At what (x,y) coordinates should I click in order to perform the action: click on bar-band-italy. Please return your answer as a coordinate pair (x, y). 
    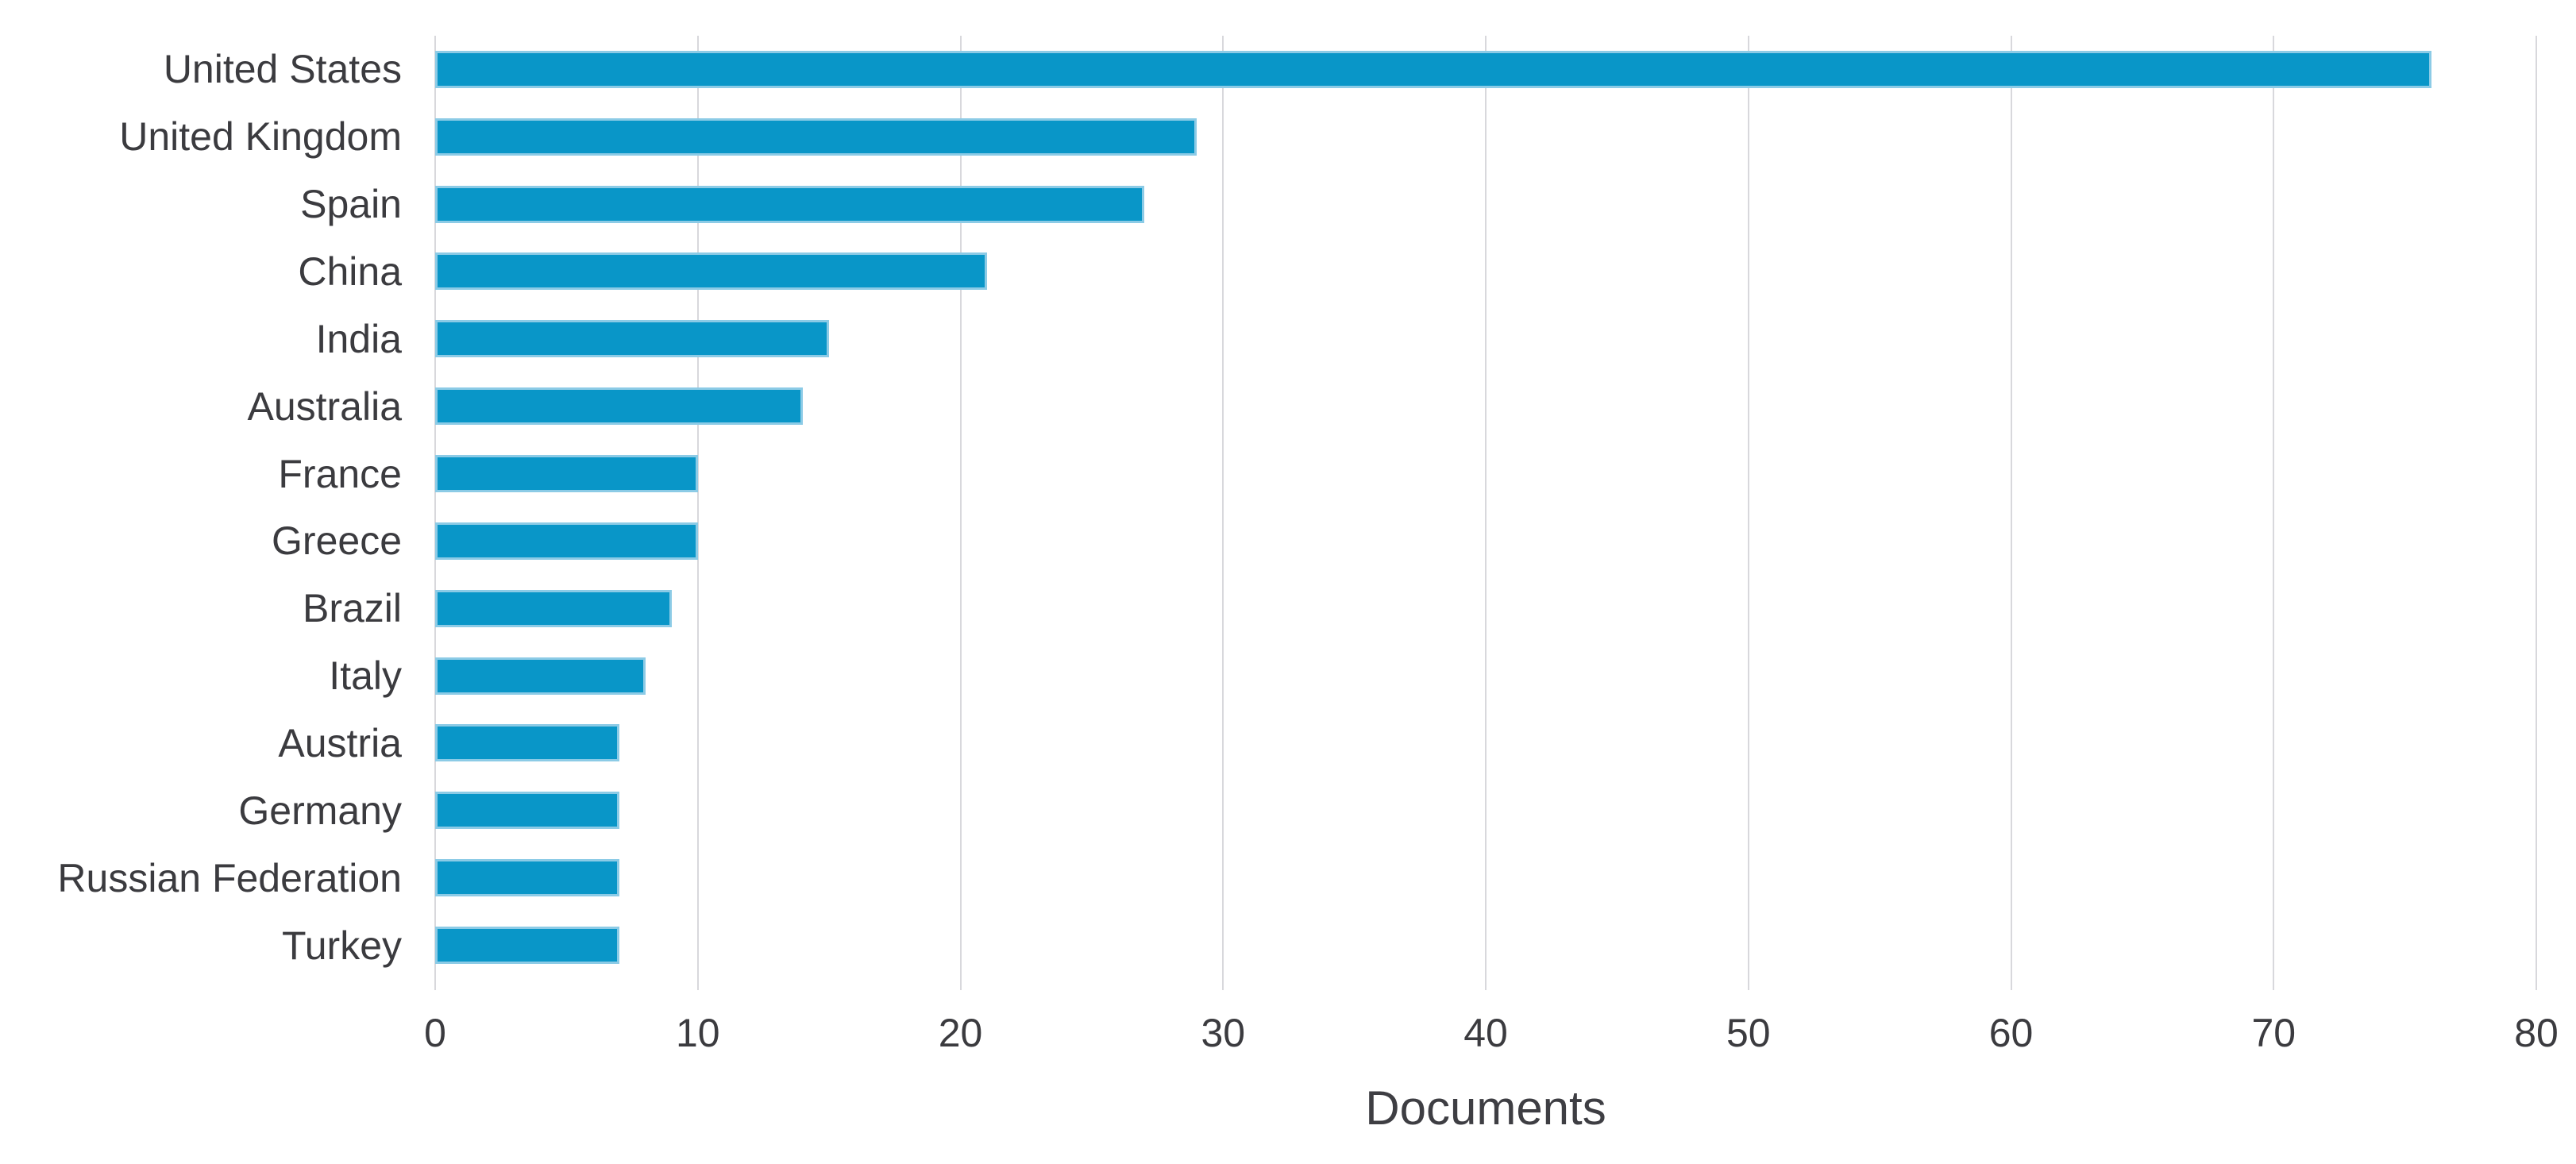
    Looking at the image, I should click on (1485, 676).